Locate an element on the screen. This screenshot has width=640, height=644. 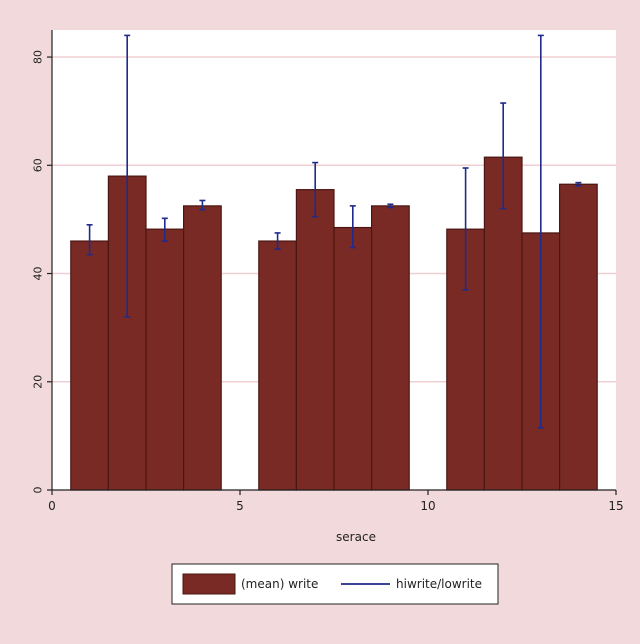
legend-item-mean-write: (mean) write is located at coordinates (250, 584).